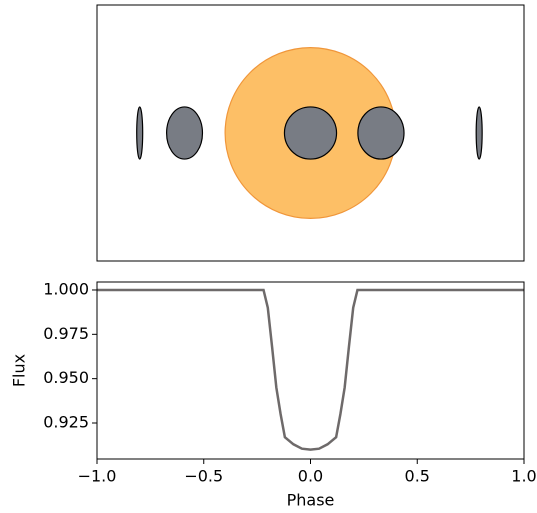 The height and width of the screenshot is (513, 537). Describe the element at coordinates (66, 333) in the screenshot. I see `y-tick-label: 0.975` at that location.